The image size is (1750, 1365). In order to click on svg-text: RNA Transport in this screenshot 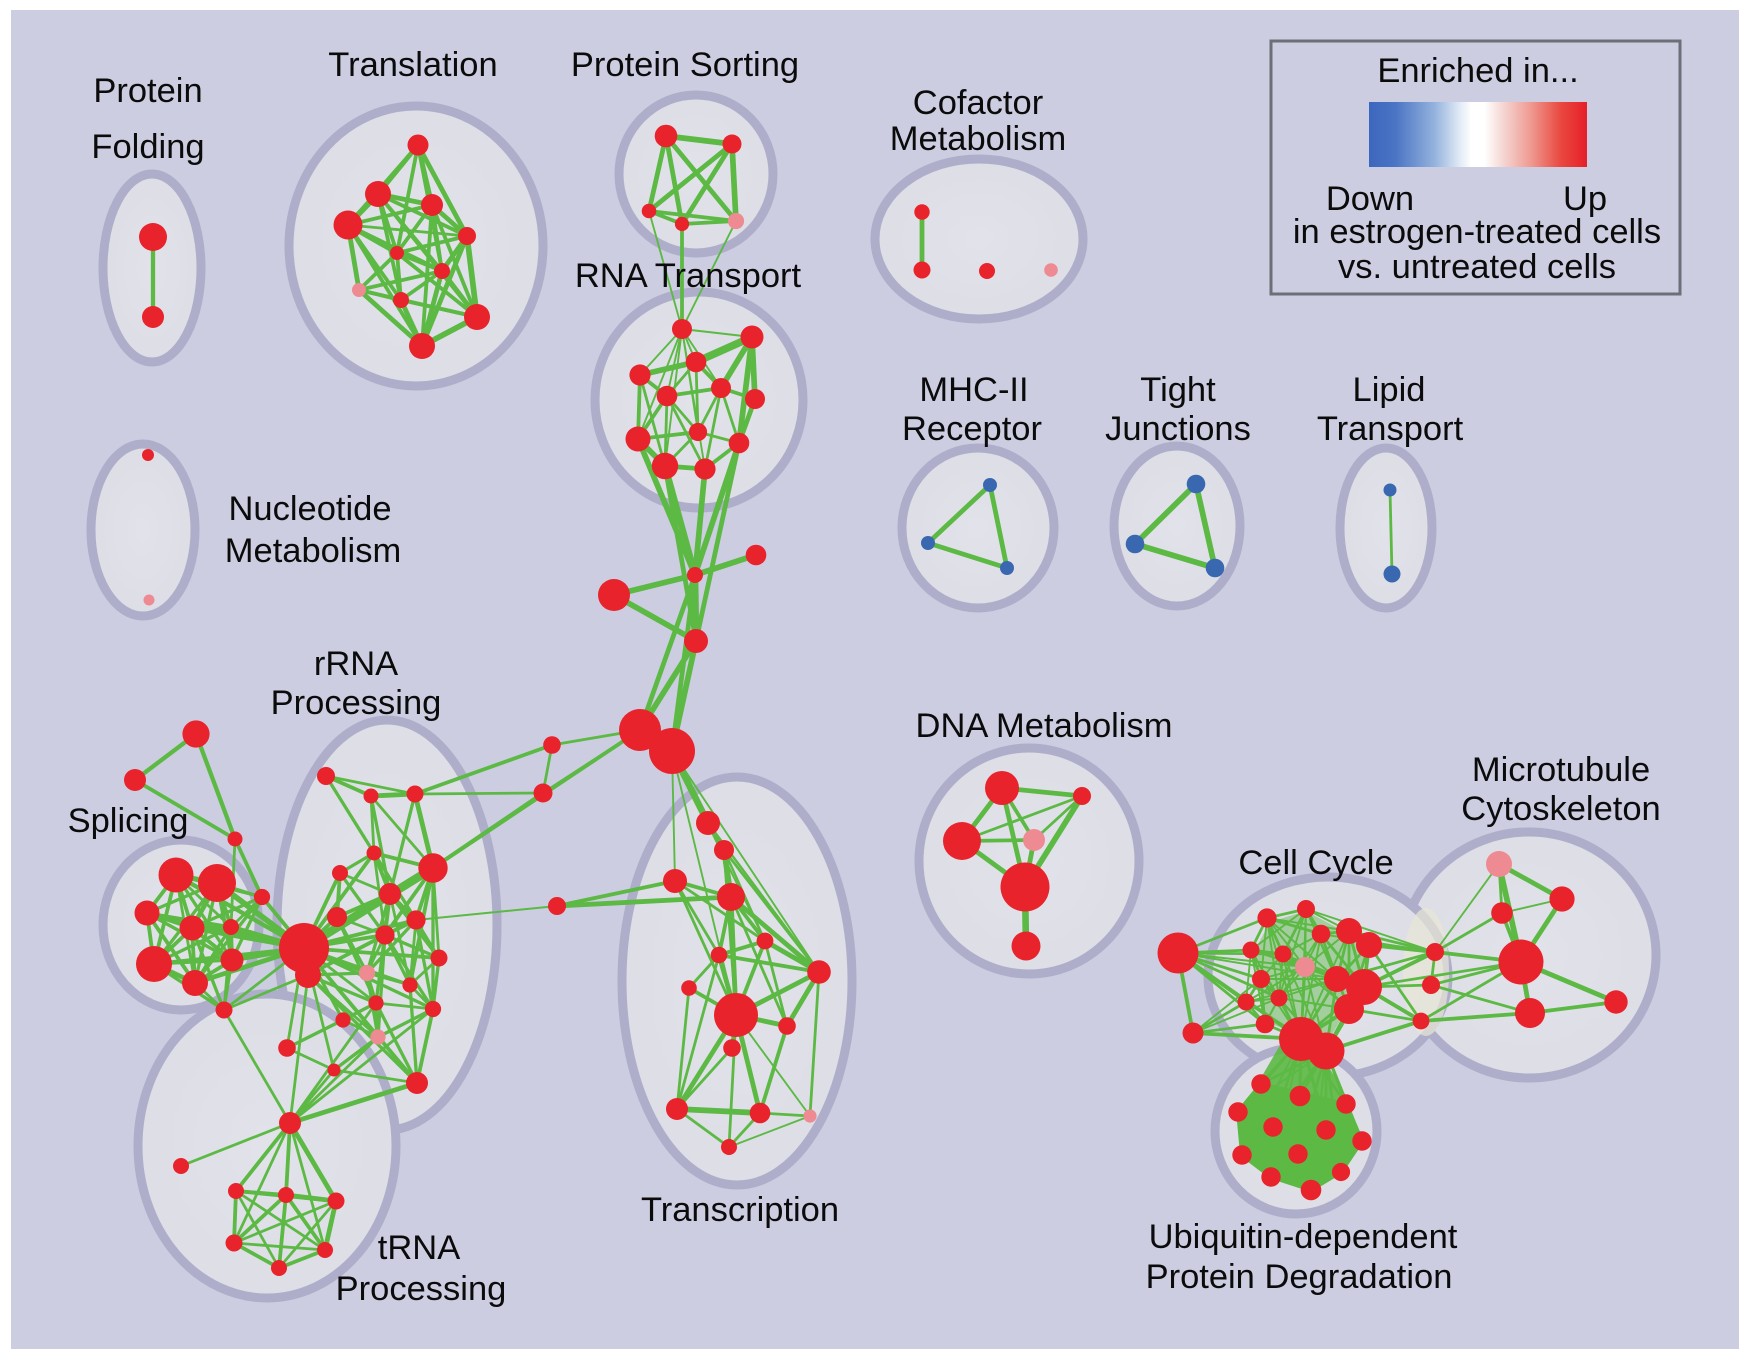, I will do `click(688, 276)`.